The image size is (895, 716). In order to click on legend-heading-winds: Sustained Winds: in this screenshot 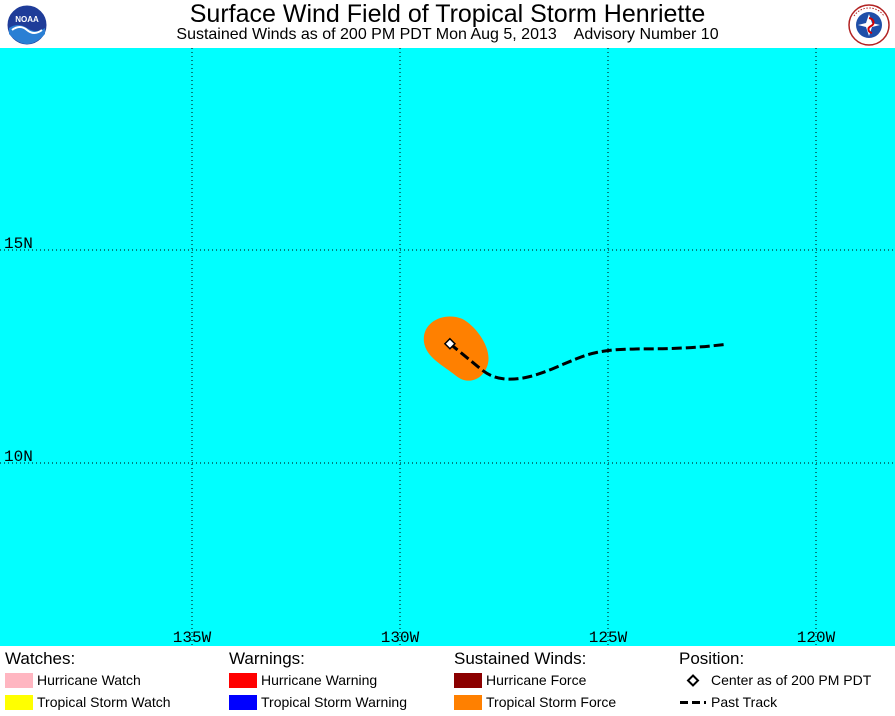, I will do `click(520, 658)`.